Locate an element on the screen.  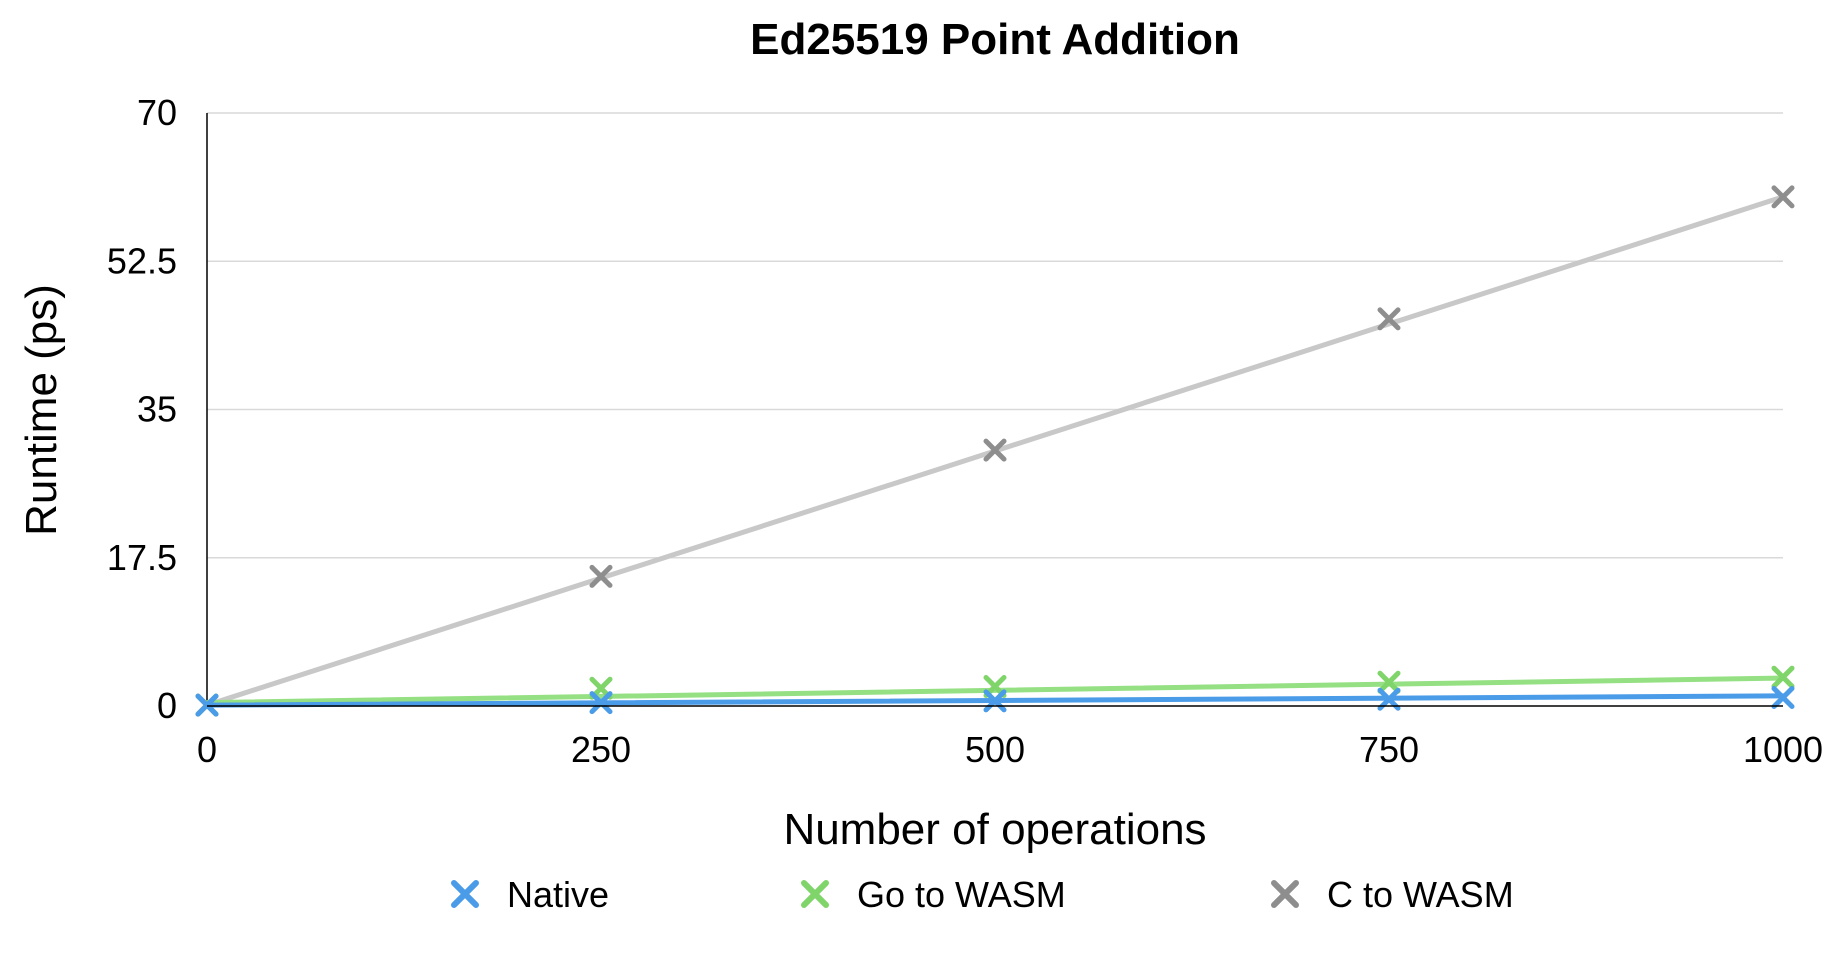
legend-marker-go-to-wasm is located at coordinates (815, 894).